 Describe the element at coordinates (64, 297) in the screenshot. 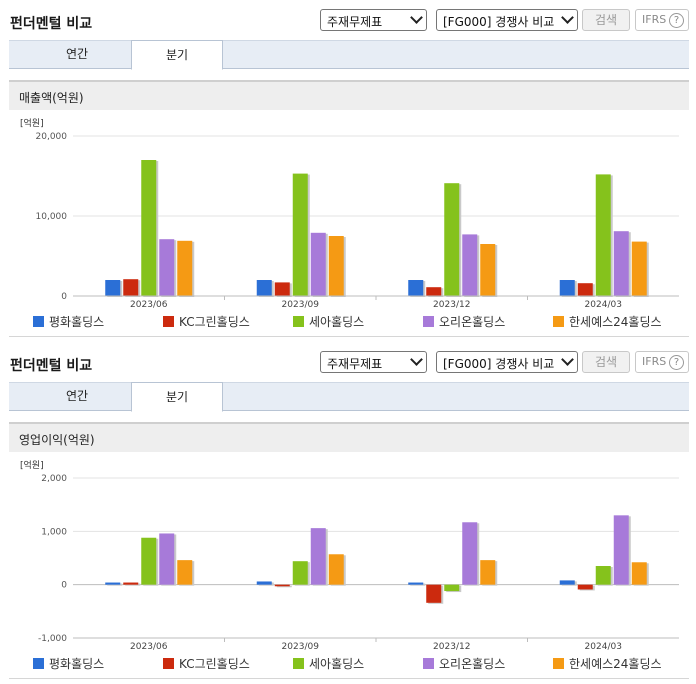

I see `y-tick-label: 0` at that location.